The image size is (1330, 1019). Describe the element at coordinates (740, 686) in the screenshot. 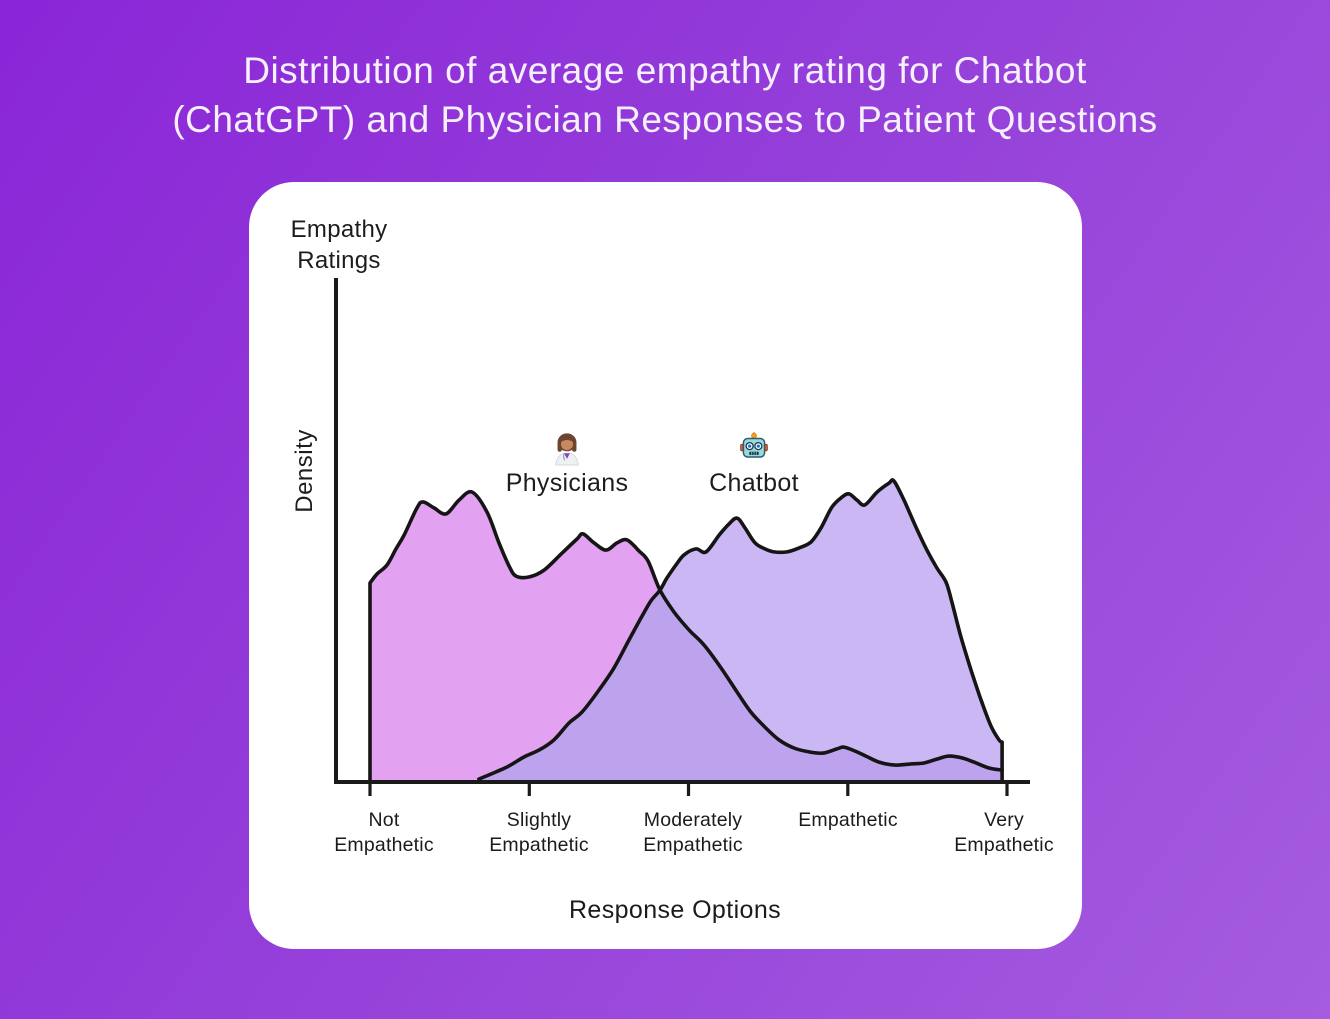

I see `overlap-area` at that location.